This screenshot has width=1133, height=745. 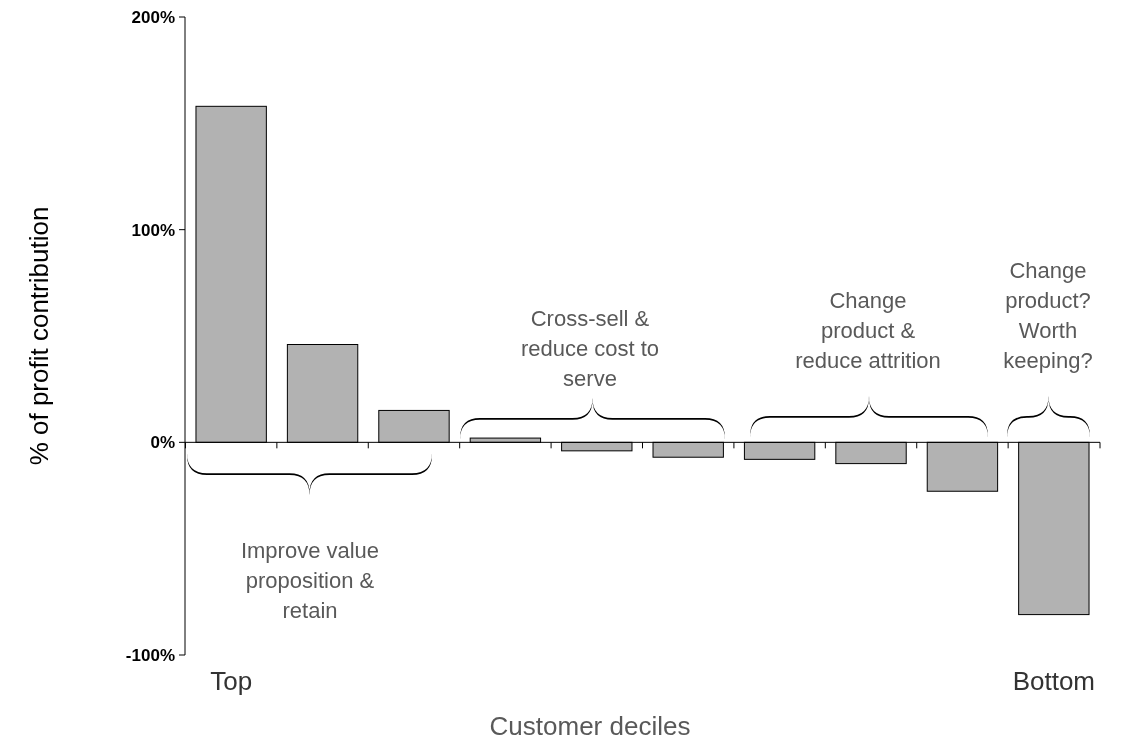 What do you see at coordinates (1054, 681) in the screenshot?
I see `x-tick-label: Bottom` at bounding box center [1054, 681].